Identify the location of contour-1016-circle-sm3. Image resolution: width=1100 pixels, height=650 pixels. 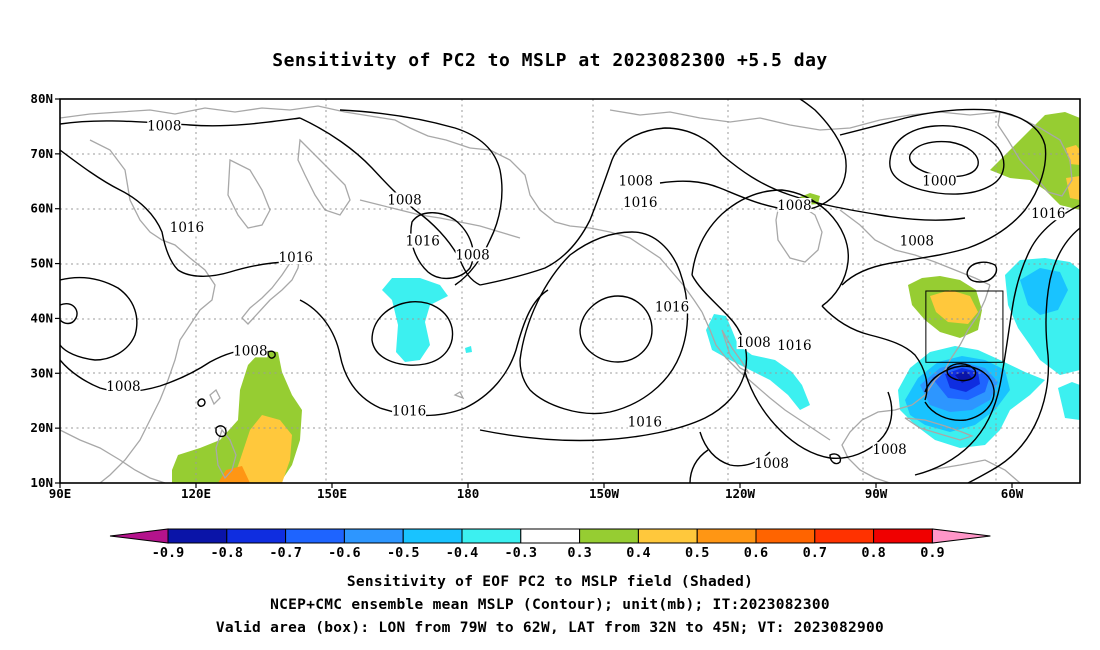
(271, 354).